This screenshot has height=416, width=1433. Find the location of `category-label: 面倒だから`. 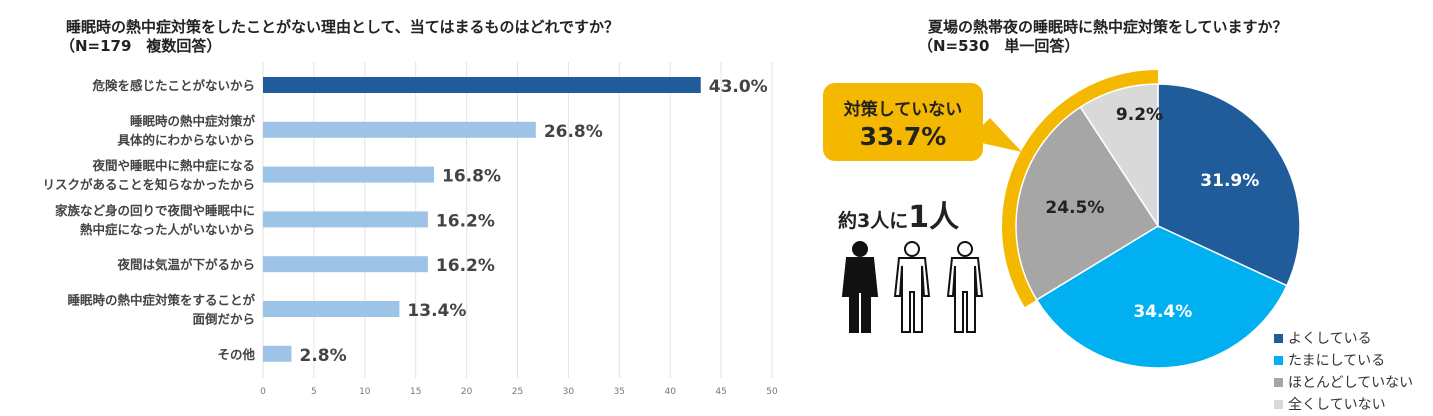

category-label: 面倒だから is located at coordinates (223, 319).